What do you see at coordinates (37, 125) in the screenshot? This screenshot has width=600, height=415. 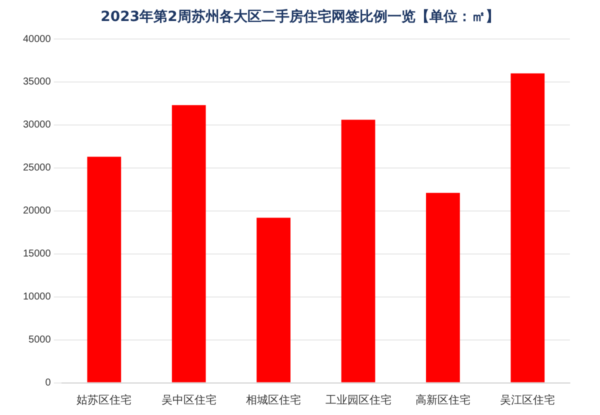 I see `y-tick-label: 30000` at bounding box center [37, 125].